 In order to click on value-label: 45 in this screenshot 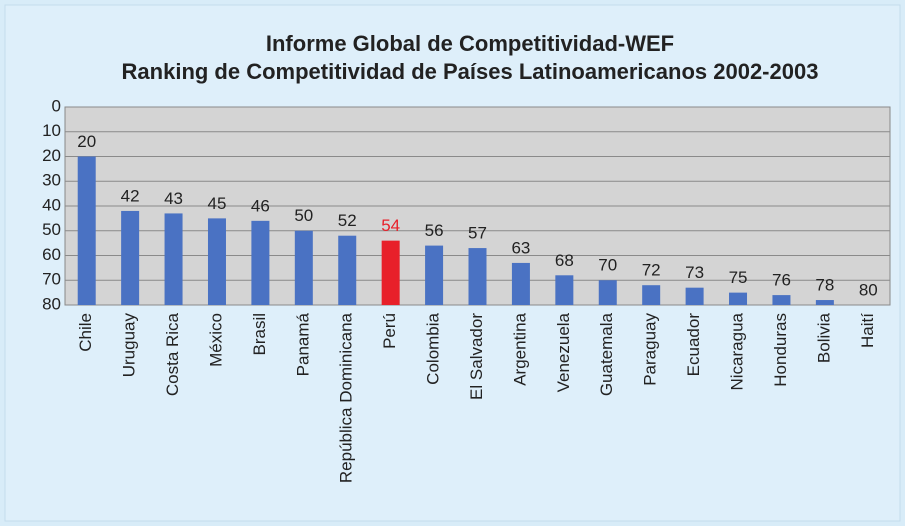, I will do `click(217, 203)`.